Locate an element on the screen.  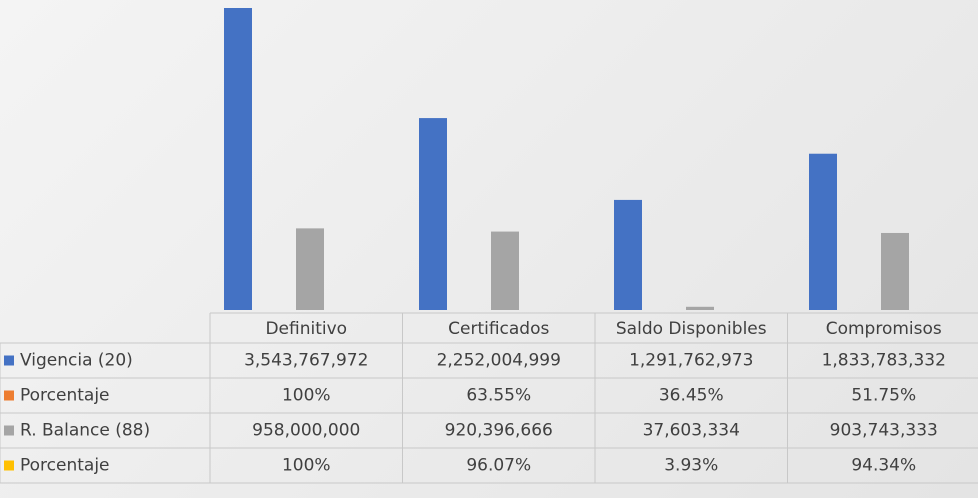
table-cell: 96.07% is located at coordinates (498, 466).